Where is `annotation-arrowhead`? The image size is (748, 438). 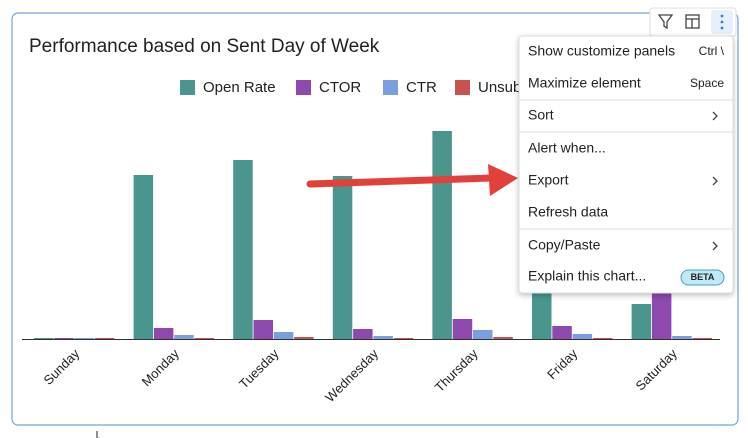 annotation-arrowhead is located at coordinates (503, 180).